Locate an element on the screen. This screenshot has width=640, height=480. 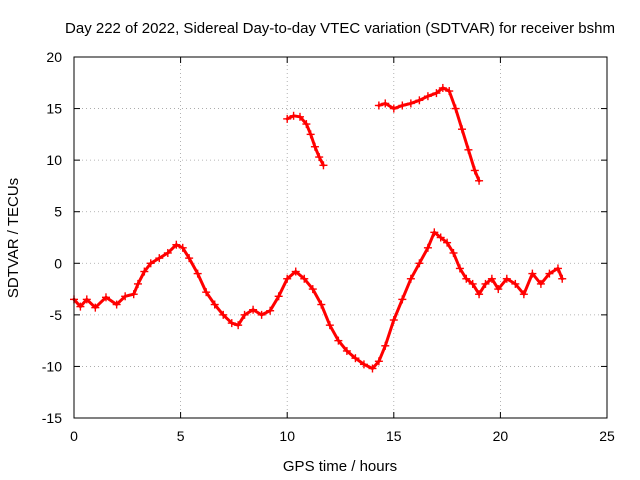
x-tick-label: 5 is located at coordinates (181, 436).